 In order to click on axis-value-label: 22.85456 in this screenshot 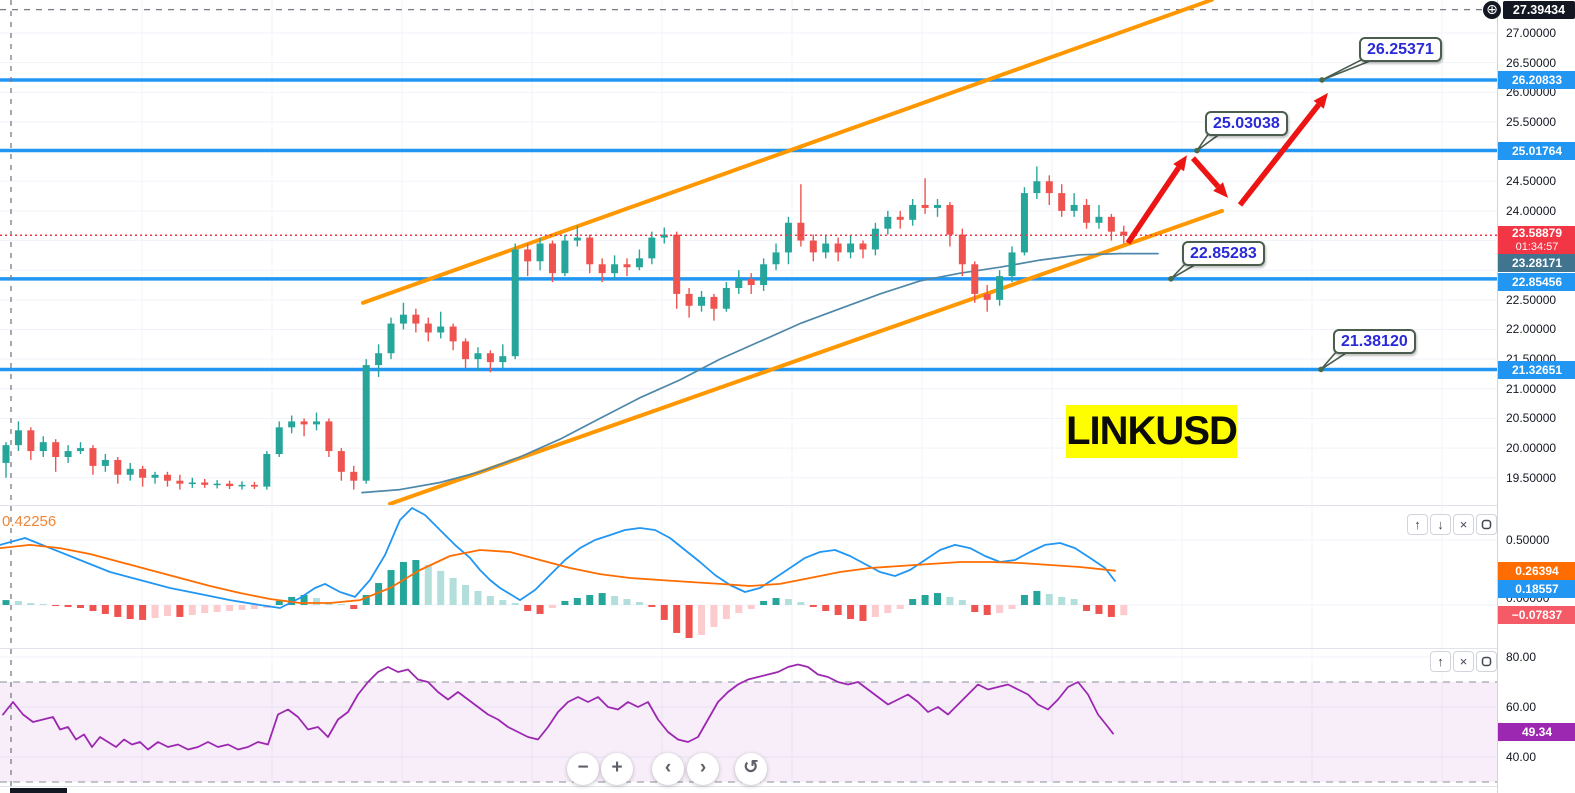, I will do `click(1536, 282)`.